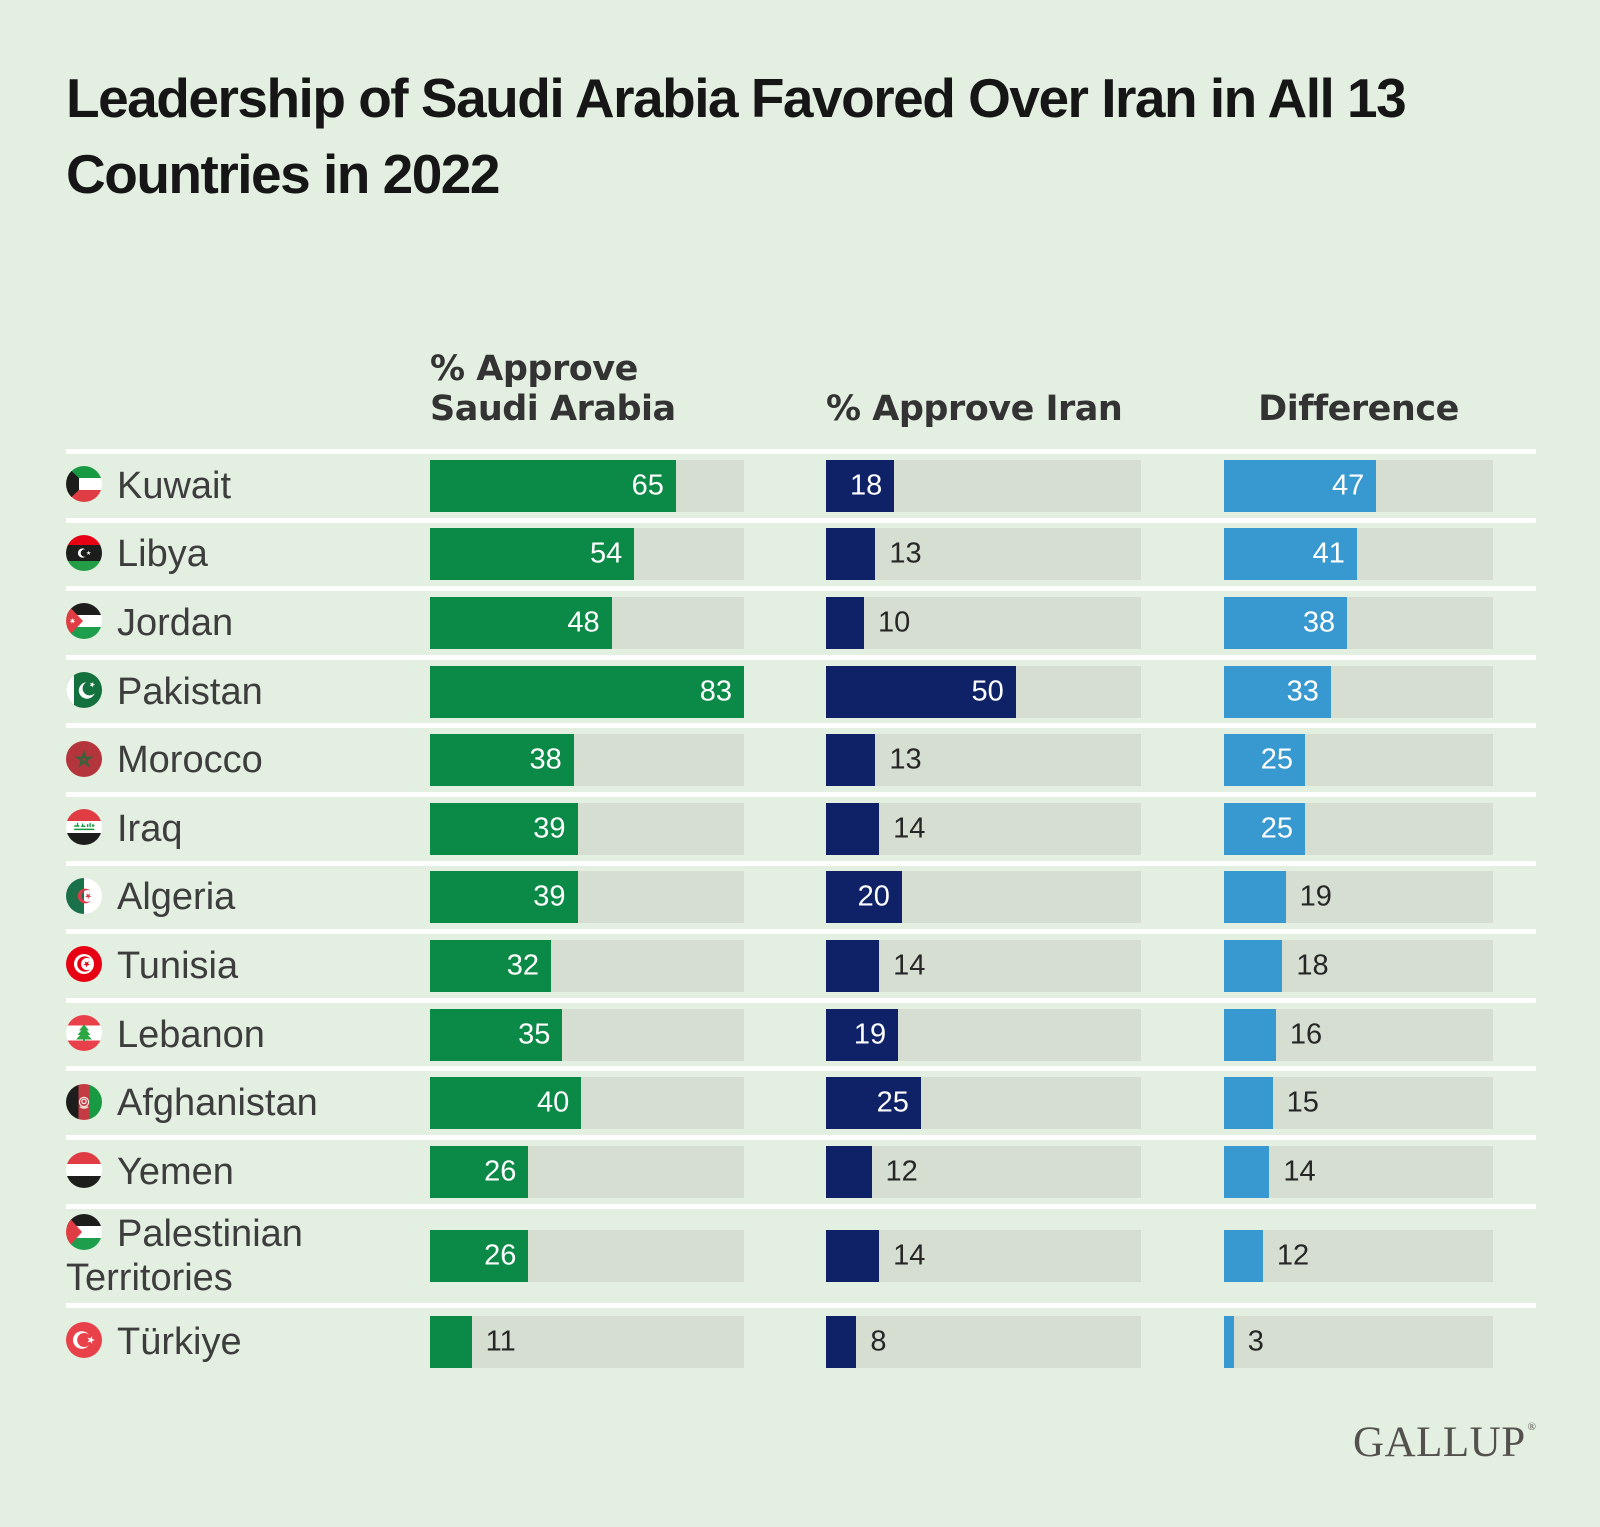 The height and width of the screenshot is (1527, 1600). What do you see at coordinates (84, 758) in the screenshot?
I see `flag-morocco` at bounding box center [84, 758].